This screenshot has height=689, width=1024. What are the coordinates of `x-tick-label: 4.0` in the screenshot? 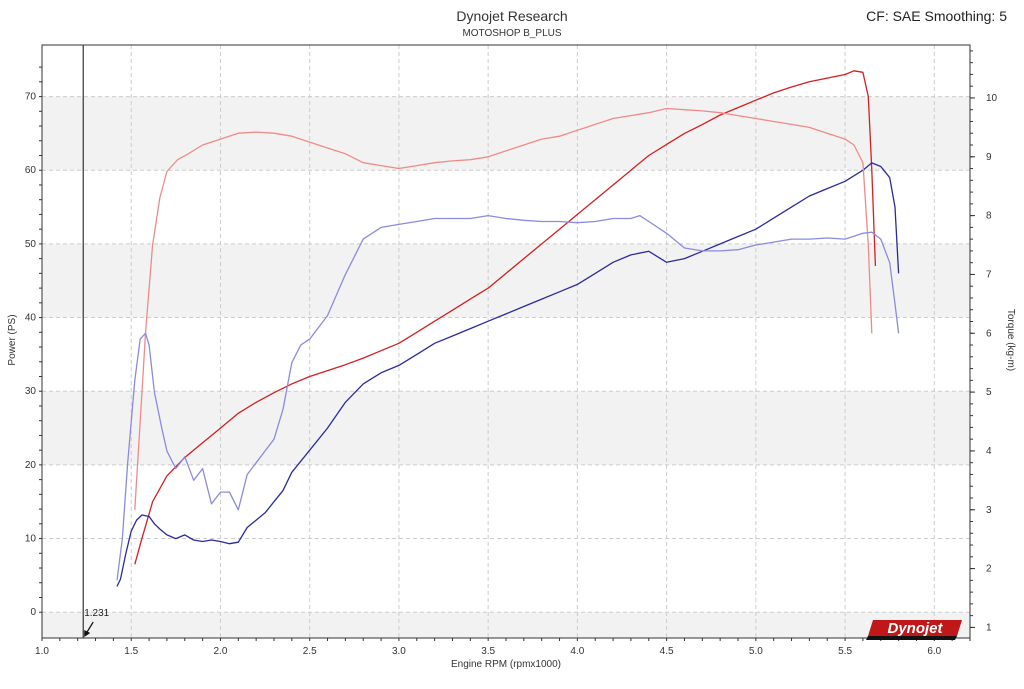 It's located at (577, 651).